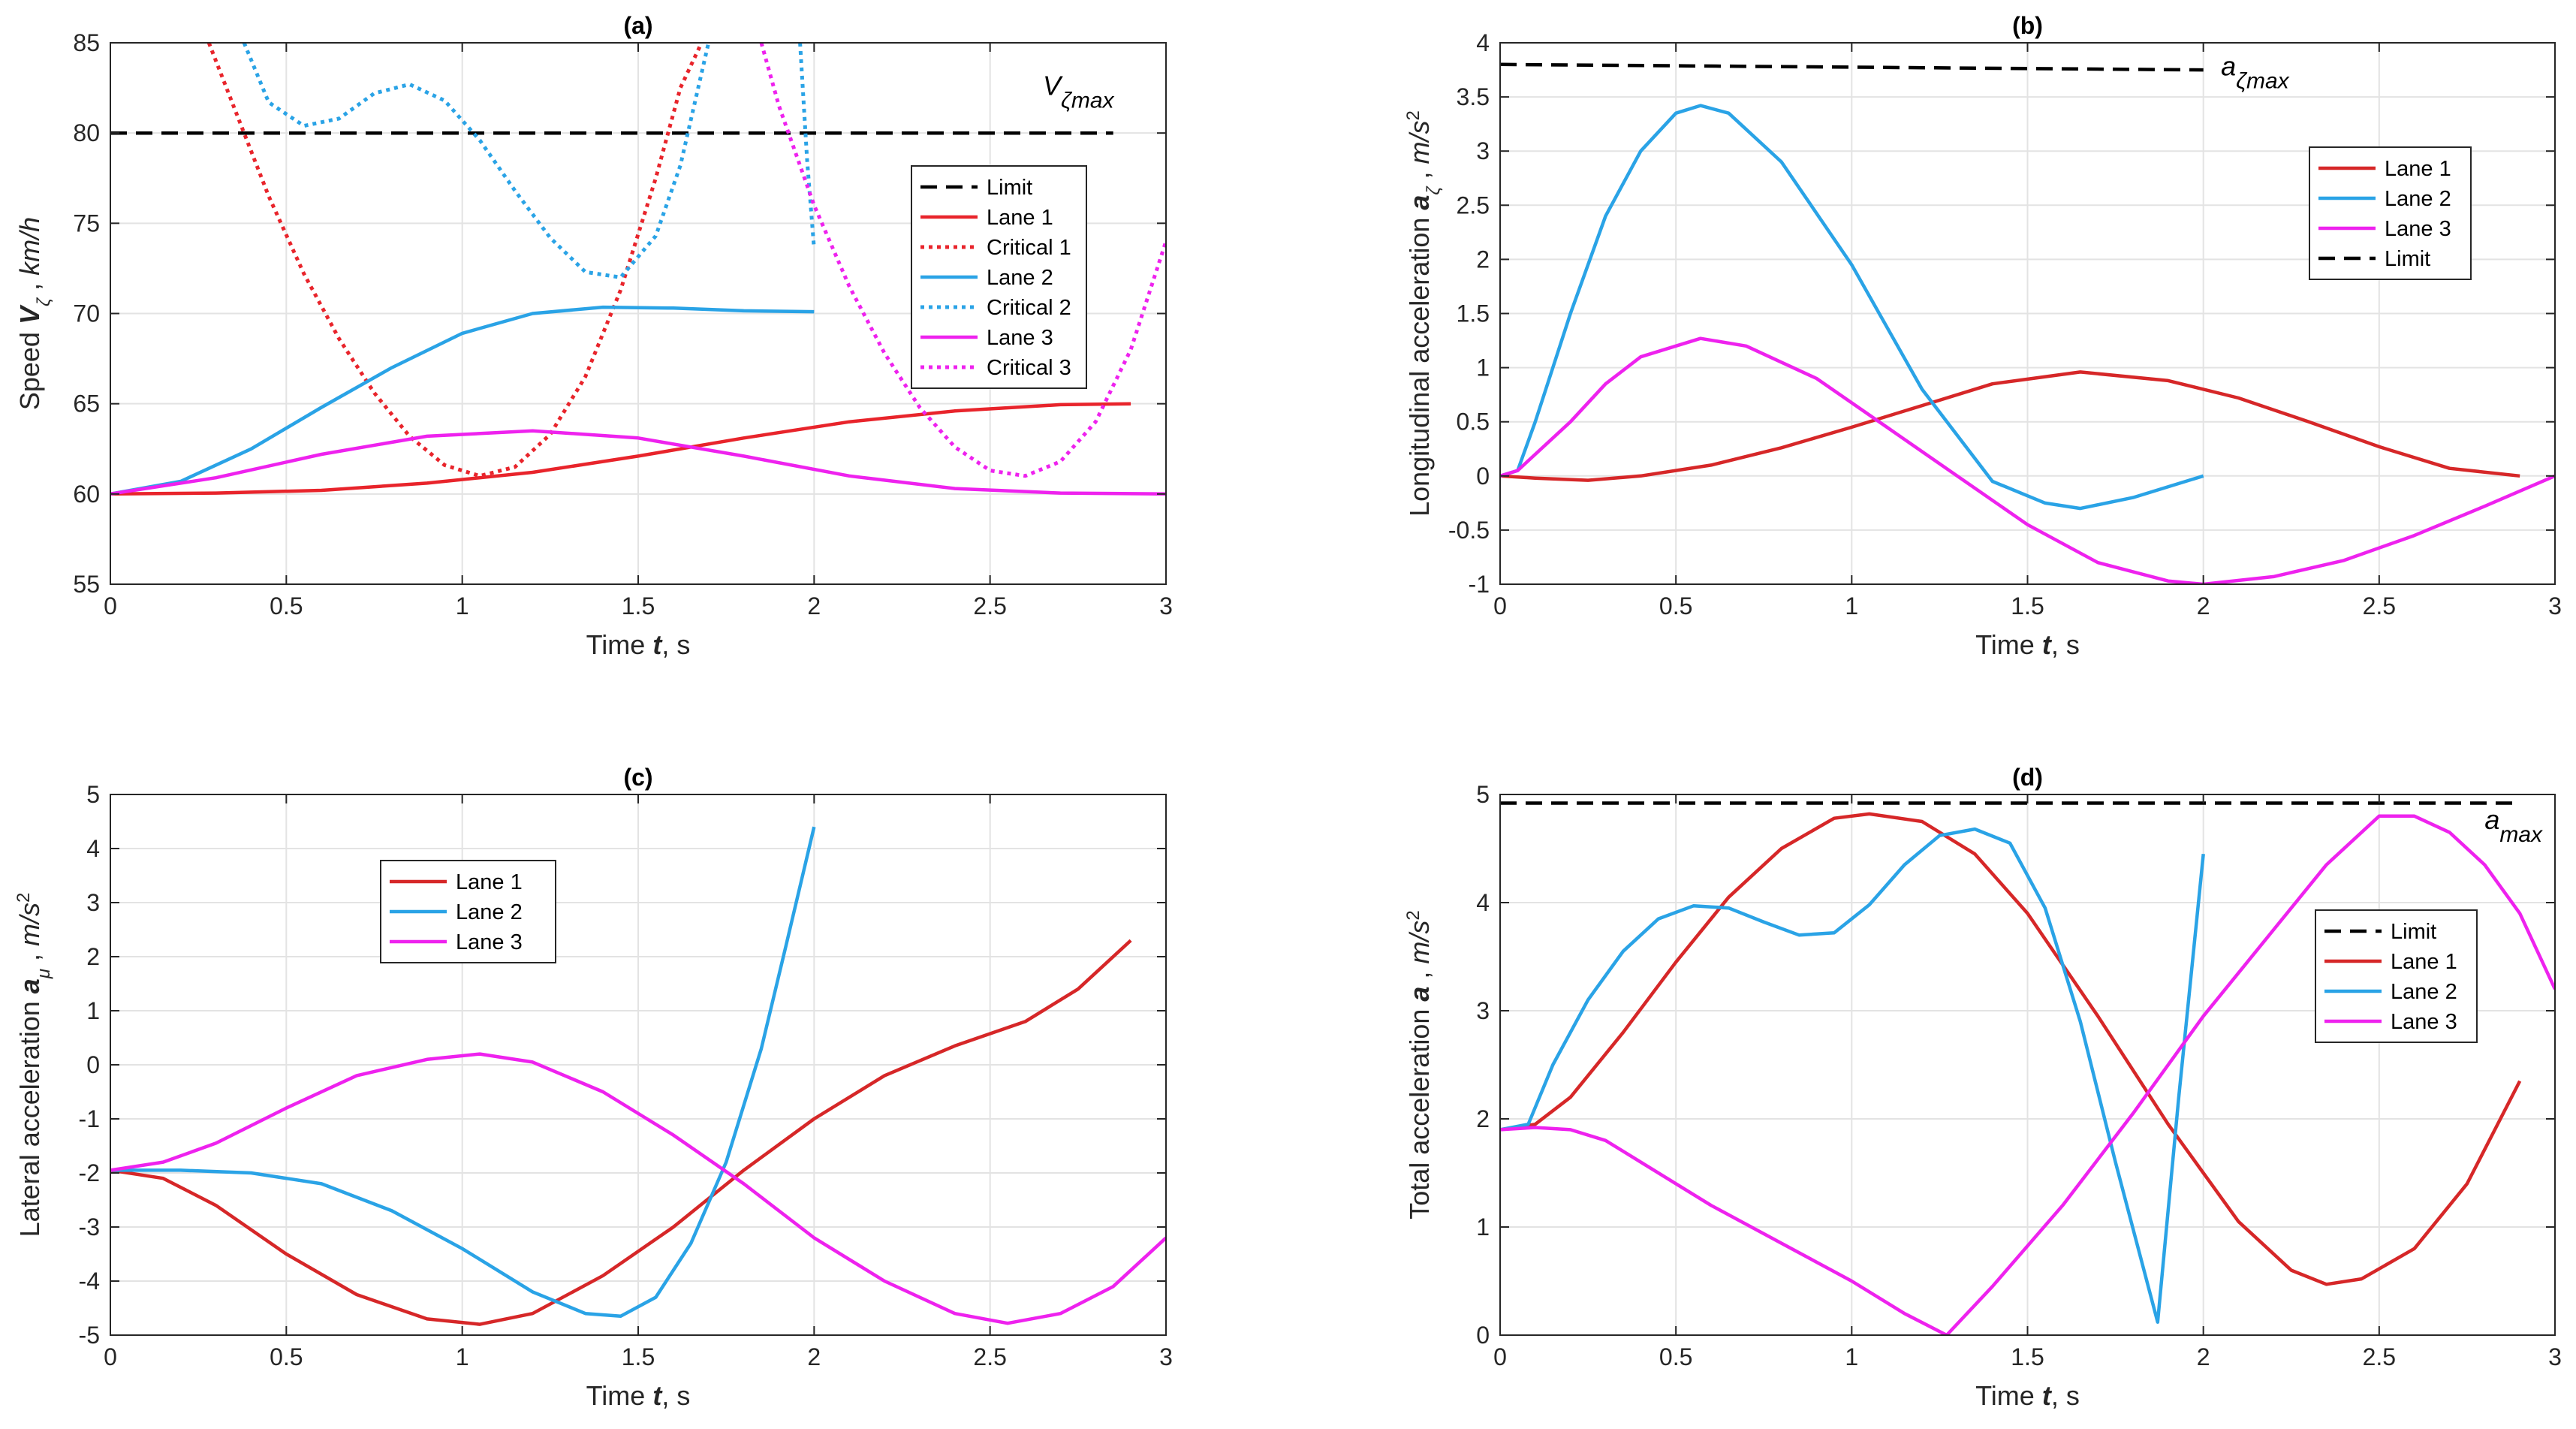 The width and height of the screenshot is (2576, 1429). I want to click on y-tick-label: -4, so click(89, 1281).